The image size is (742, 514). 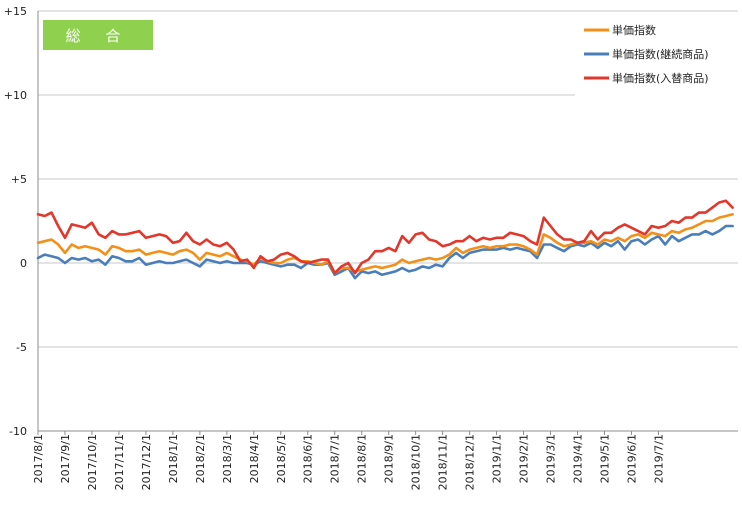 I want to click on x-tick-label: 2018/9/1, so click(x=389, y=458).